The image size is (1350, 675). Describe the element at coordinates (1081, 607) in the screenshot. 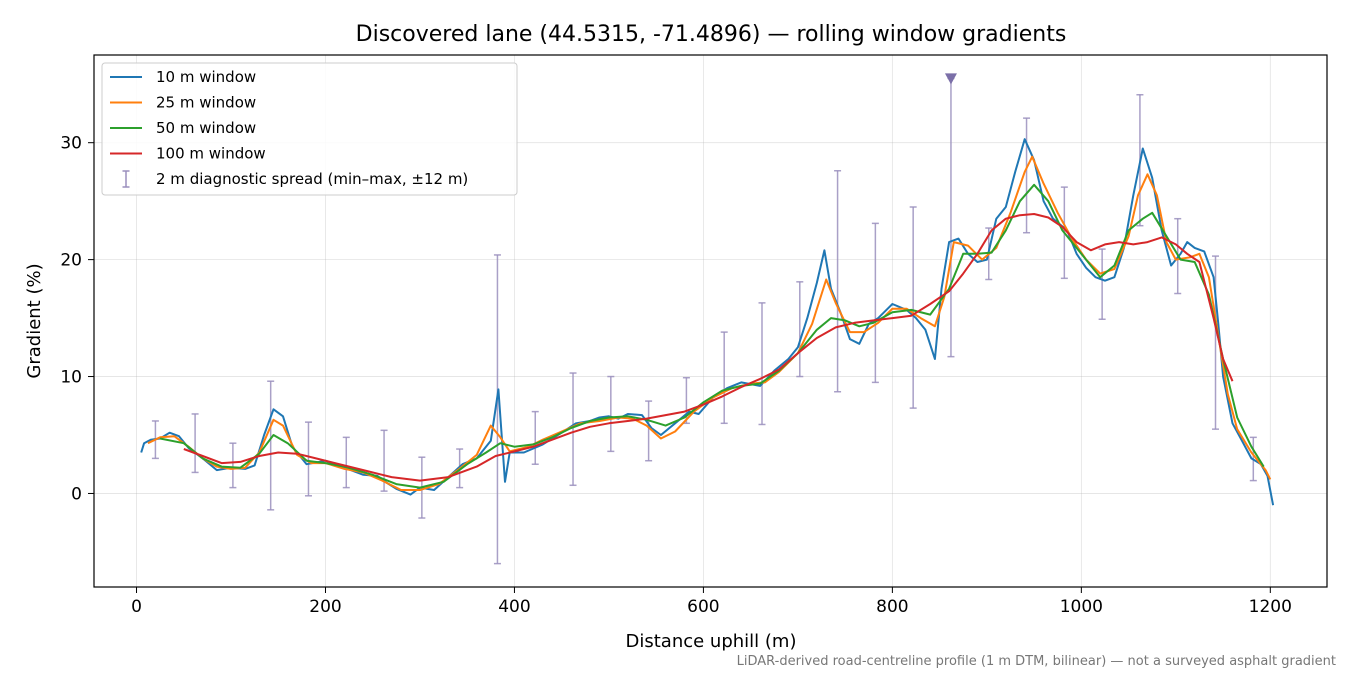

I see `x-tick-label: 1000` at that location.